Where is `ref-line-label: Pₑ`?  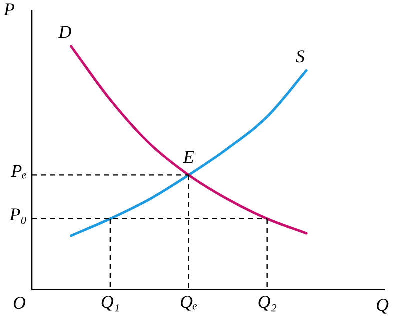
ref-line-label: Pₑ is located at coordinates (19, 170).